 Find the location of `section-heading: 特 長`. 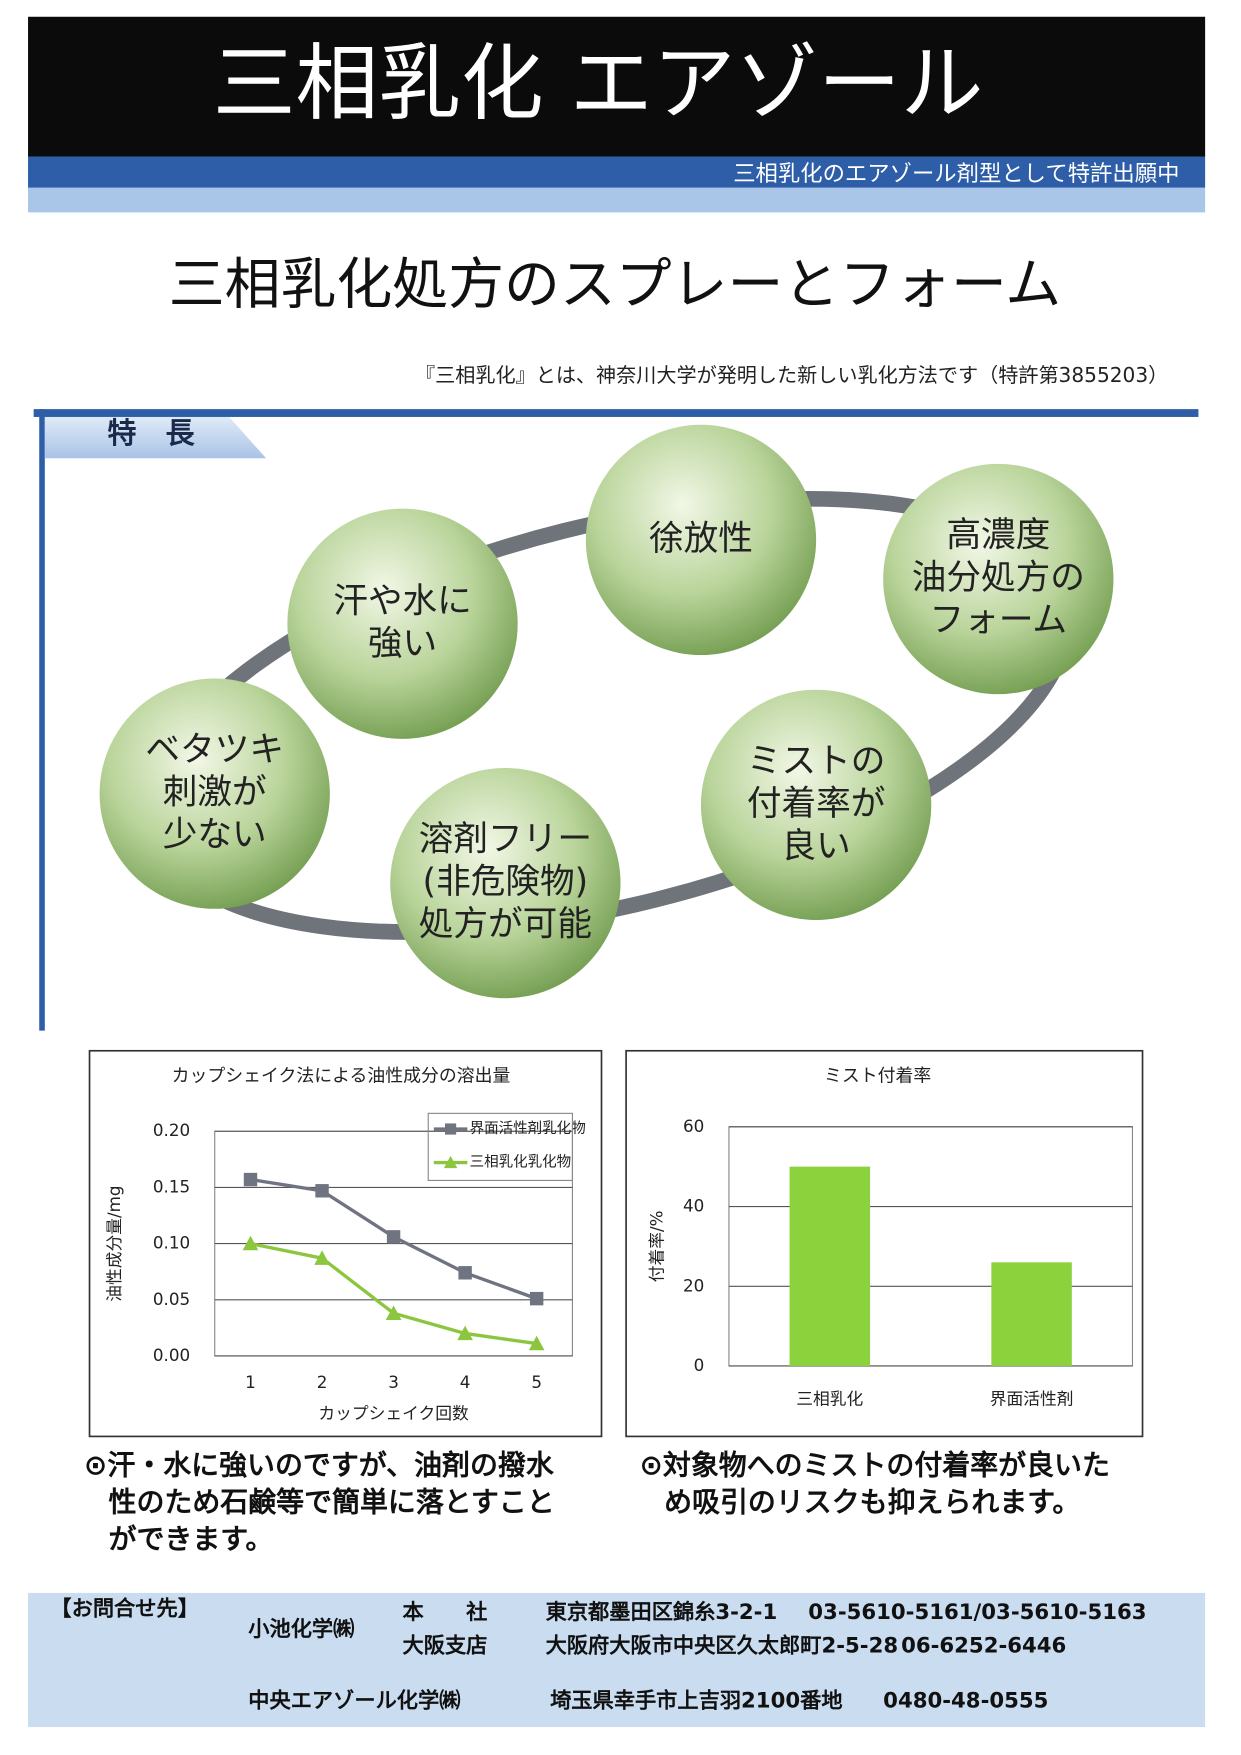

section-heading: 特 長 is located at coordinates (151, 433).